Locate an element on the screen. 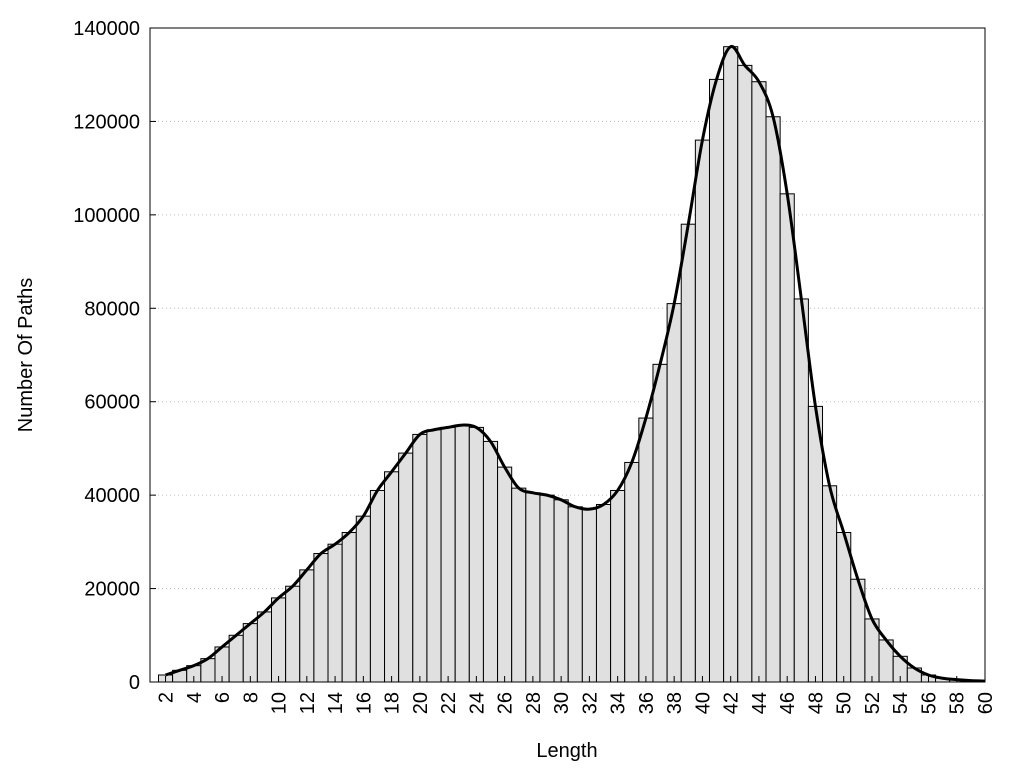 This screenshot has height=773, width=1024. x-tick-label: 24 is located at coordinates (477, 703).